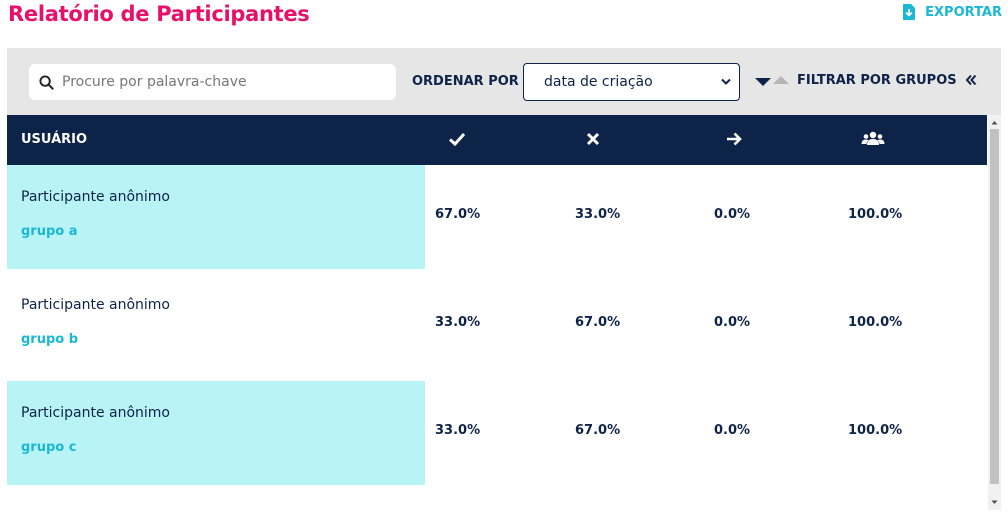  I want to click on users-icon, so click(873, 138).